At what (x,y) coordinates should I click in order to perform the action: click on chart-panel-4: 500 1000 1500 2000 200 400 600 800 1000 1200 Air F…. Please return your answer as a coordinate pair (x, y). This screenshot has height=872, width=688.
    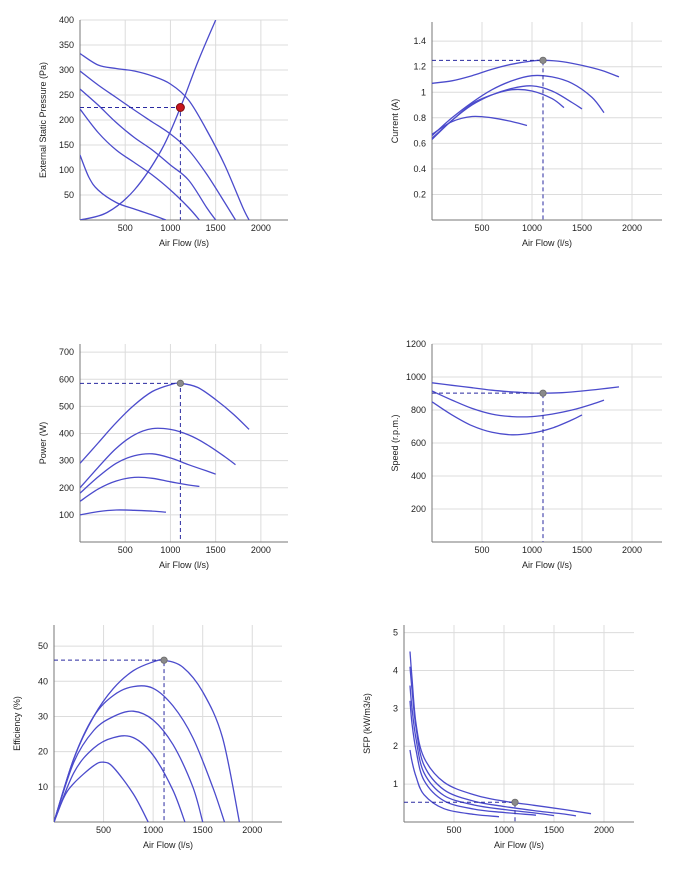
    Looking at the image, I should click on (526, 454).